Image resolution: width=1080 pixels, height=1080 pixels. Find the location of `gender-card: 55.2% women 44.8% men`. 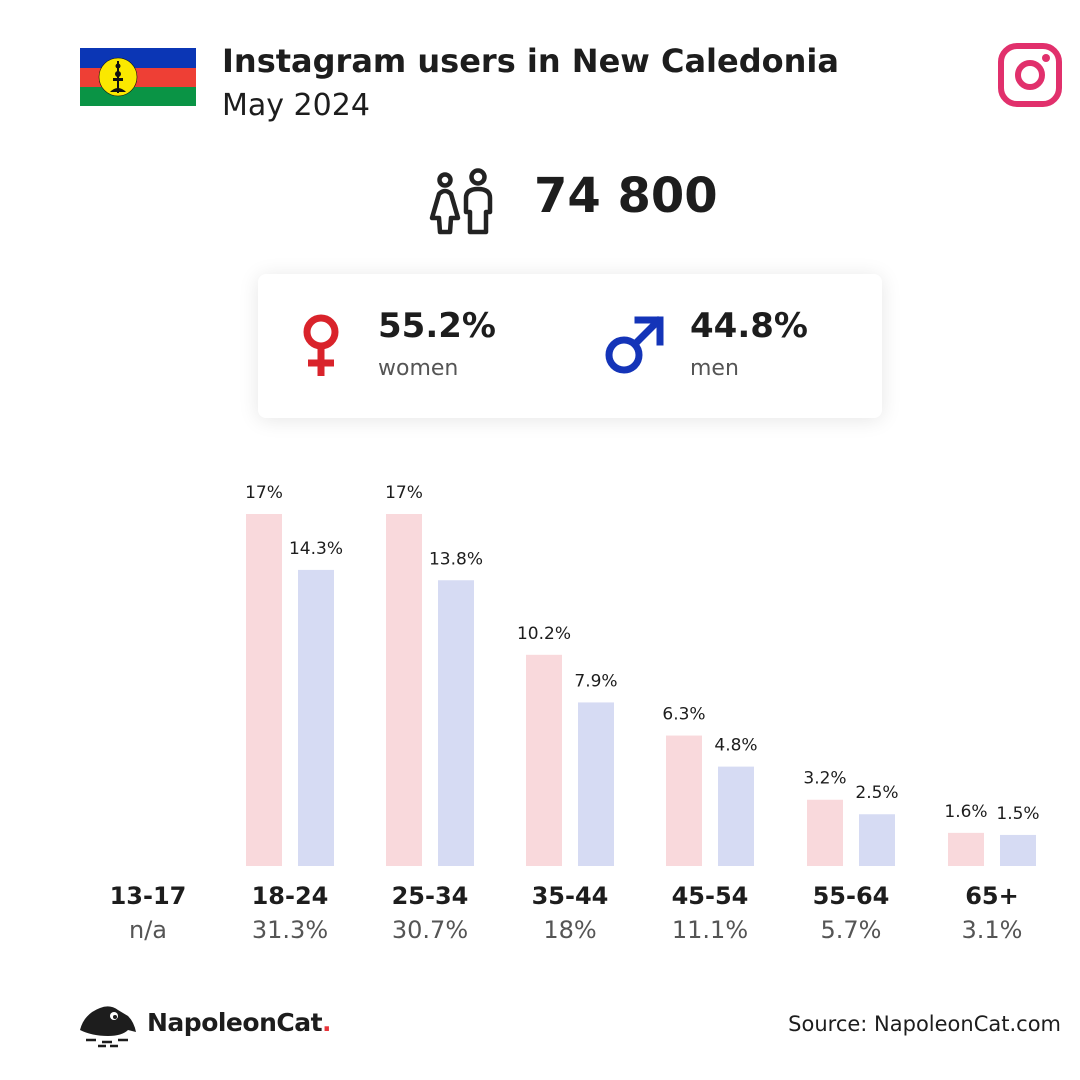

gender-card: 55.2% women 44.8% men is located at coordinates (570, 346).